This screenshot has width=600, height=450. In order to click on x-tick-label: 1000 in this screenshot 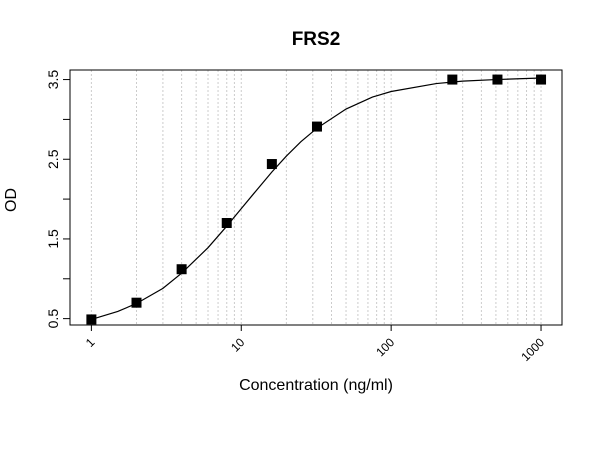, I will do `click(532, 349)`.